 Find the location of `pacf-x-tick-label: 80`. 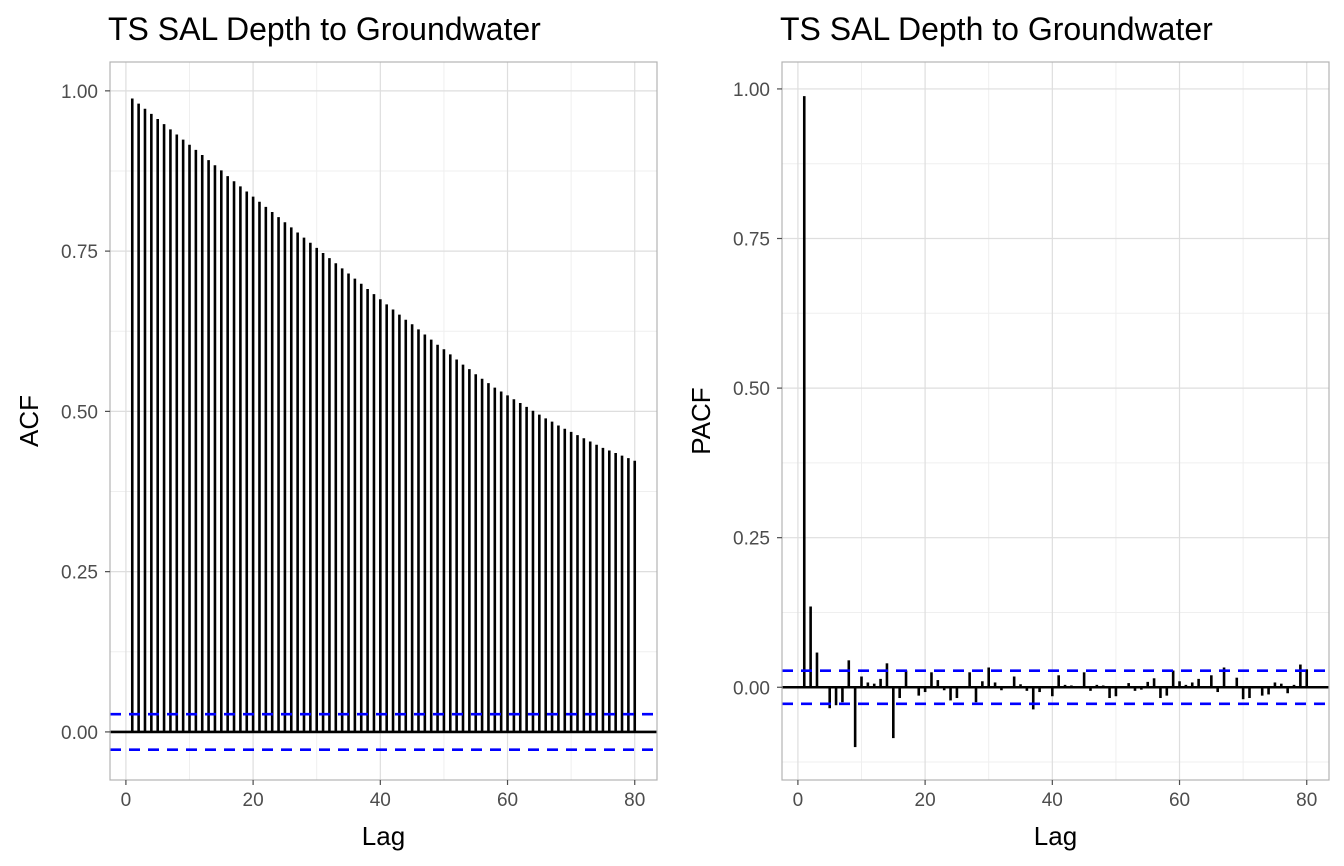

pacf-x-tick-label: 80 is located at coordinates (1306, 800).